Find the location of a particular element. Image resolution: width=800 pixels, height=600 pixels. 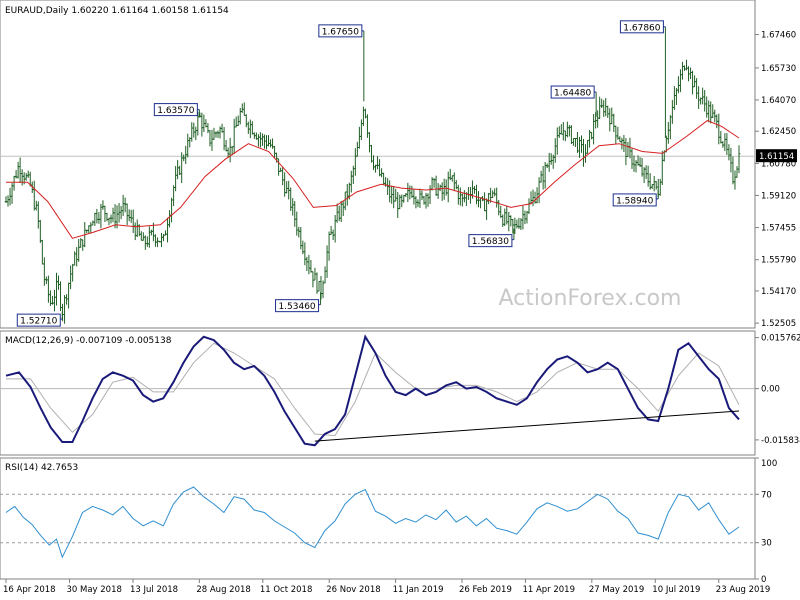

macd-y-axis: 0.015762 0.00 -0.015834 is located at coordinates (777, 390).